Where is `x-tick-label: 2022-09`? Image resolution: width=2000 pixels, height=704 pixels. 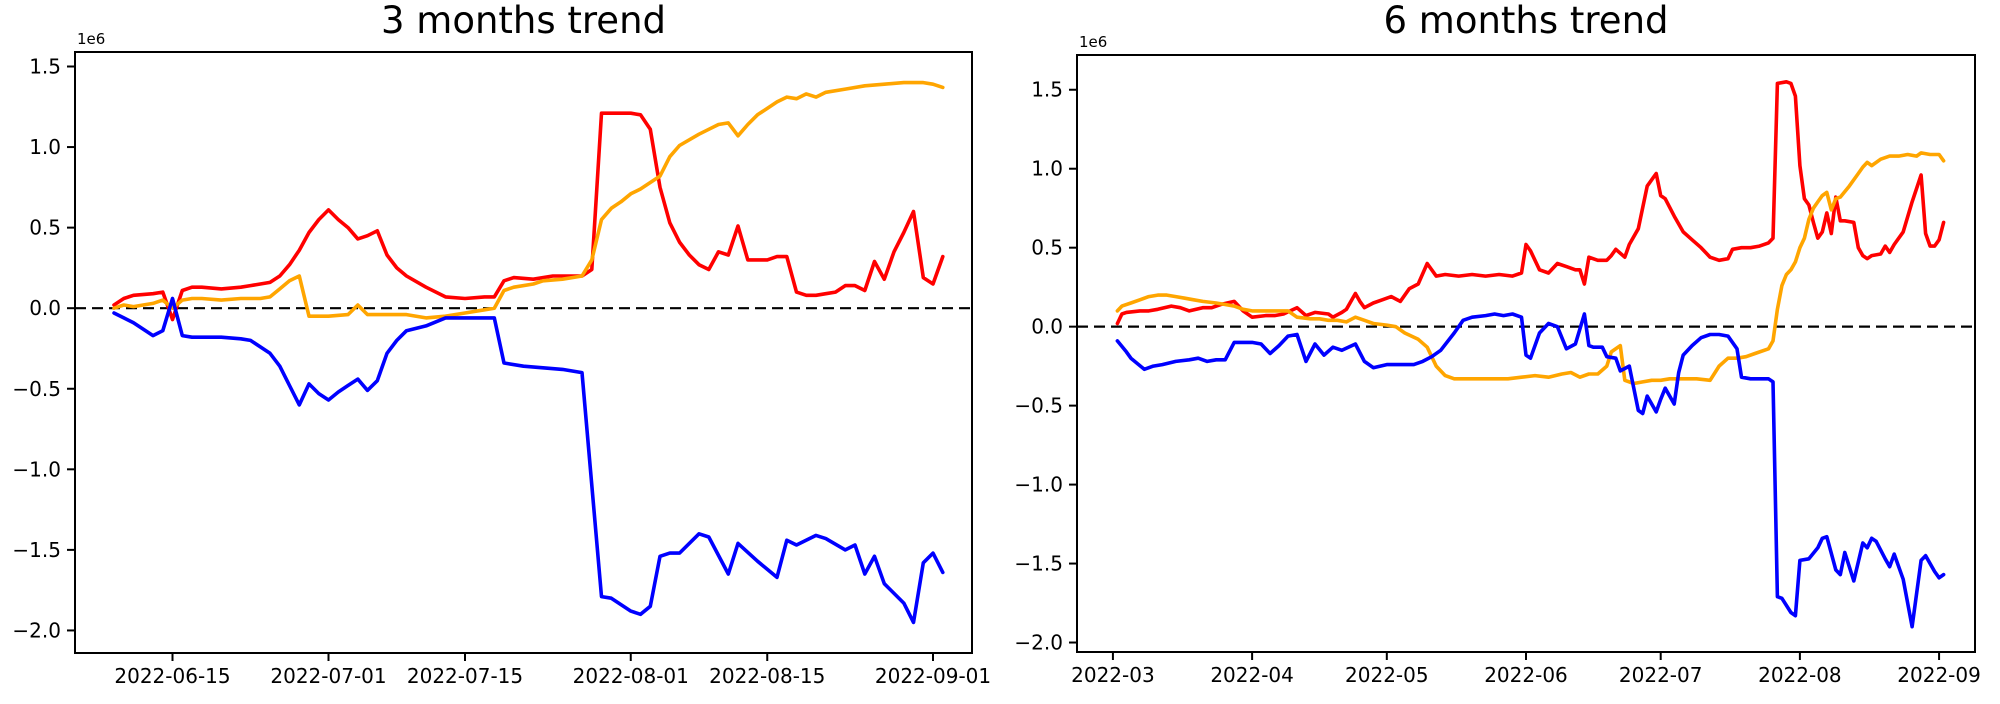
x-tick-label: 2022-09 is located at coordinates (1939, 675).